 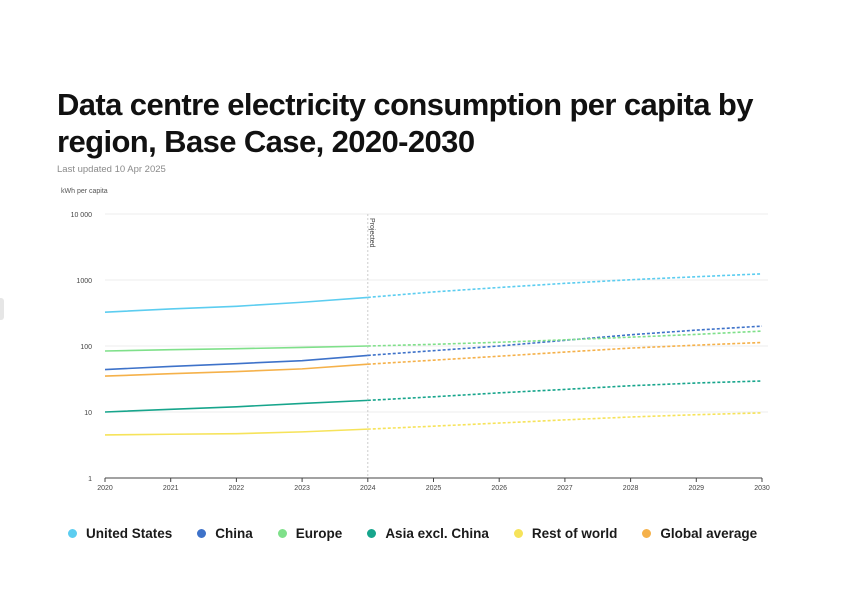 What do you see at coordinates (697, 488) in the screenshot?
I see `x-tick-label: 2029` at bounding box center [697, 488].